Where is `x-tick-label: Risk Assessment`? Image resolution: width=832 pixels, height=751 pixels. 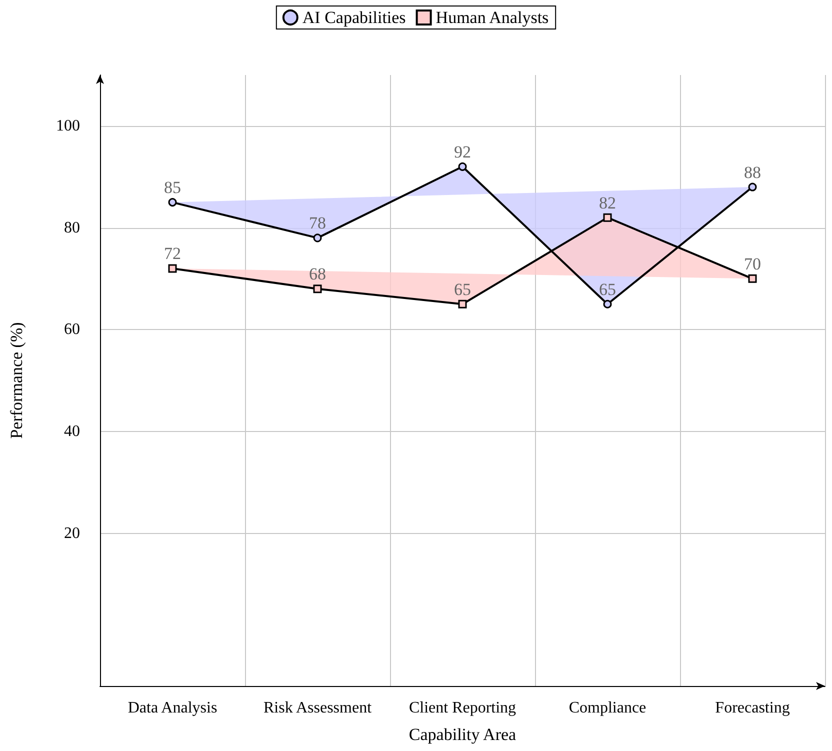
x-tick-label: Risk Assessment is located at coordinates (317, 708).